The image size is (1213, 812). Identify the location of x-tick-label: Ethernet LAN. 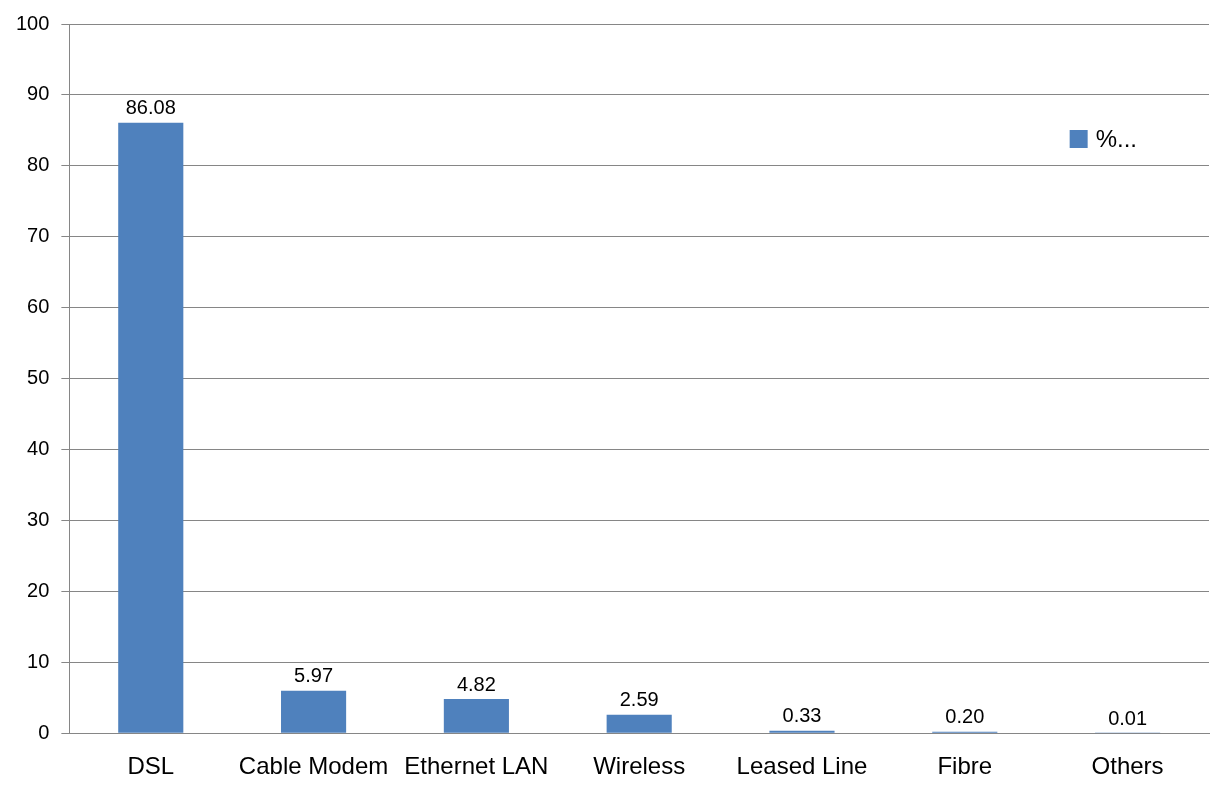
(476, 766).